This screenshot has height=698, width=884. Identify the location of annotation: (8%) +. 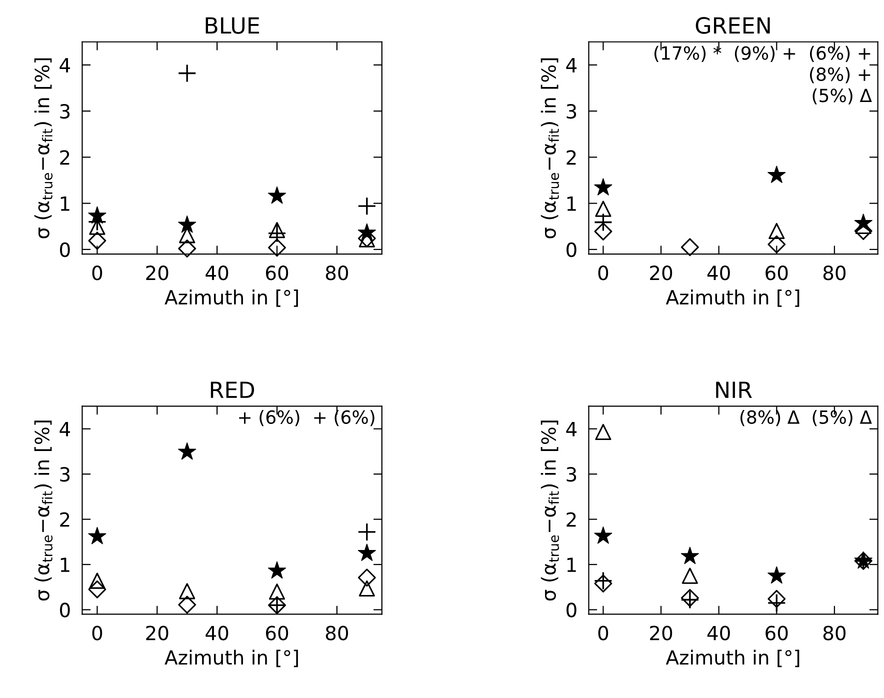
(840, 75).